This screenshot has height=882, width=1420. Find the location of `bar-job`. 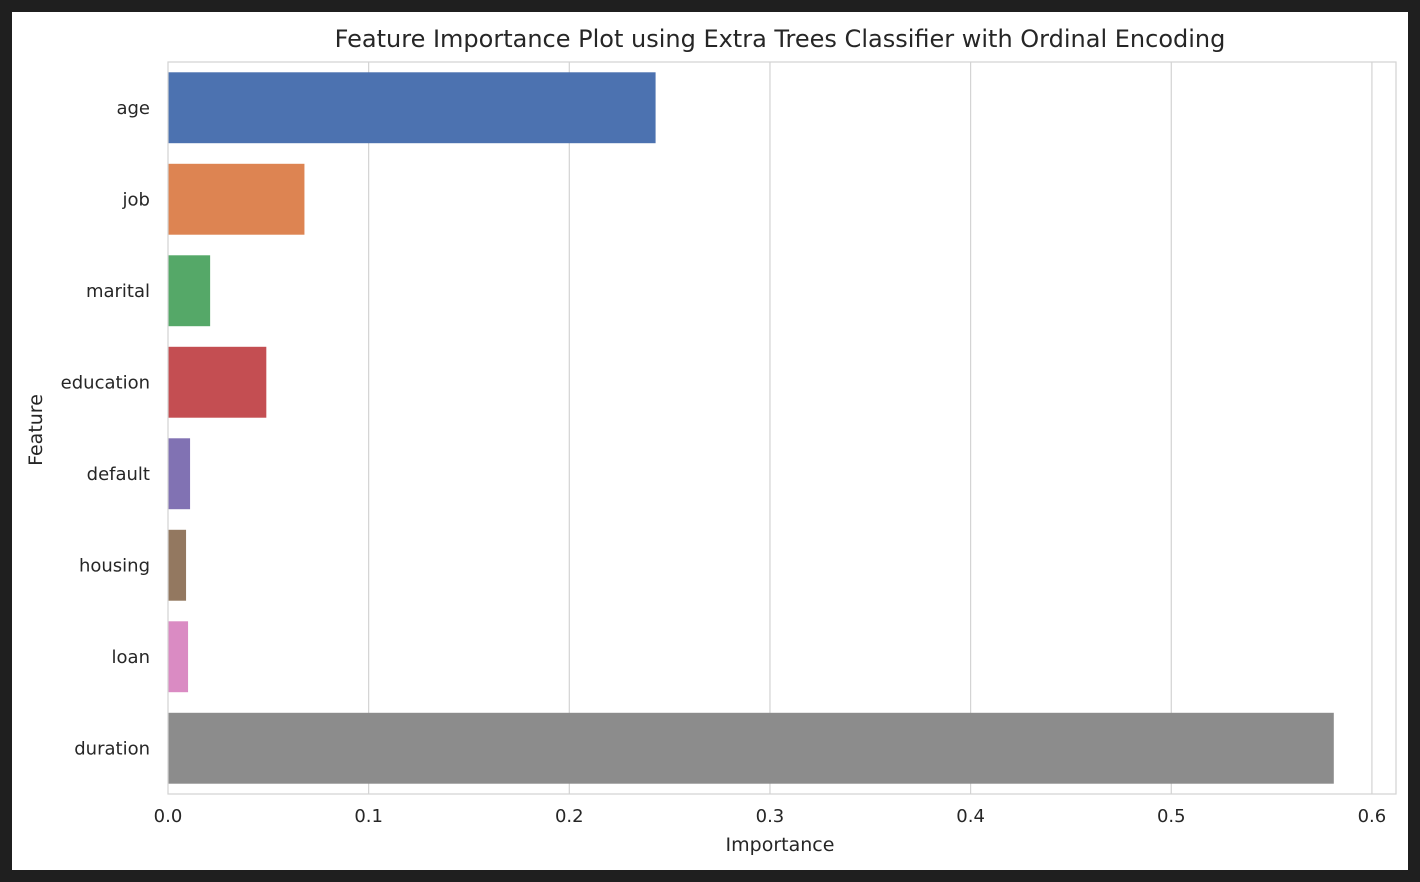

bar-job is located at coordinates (236, 199).